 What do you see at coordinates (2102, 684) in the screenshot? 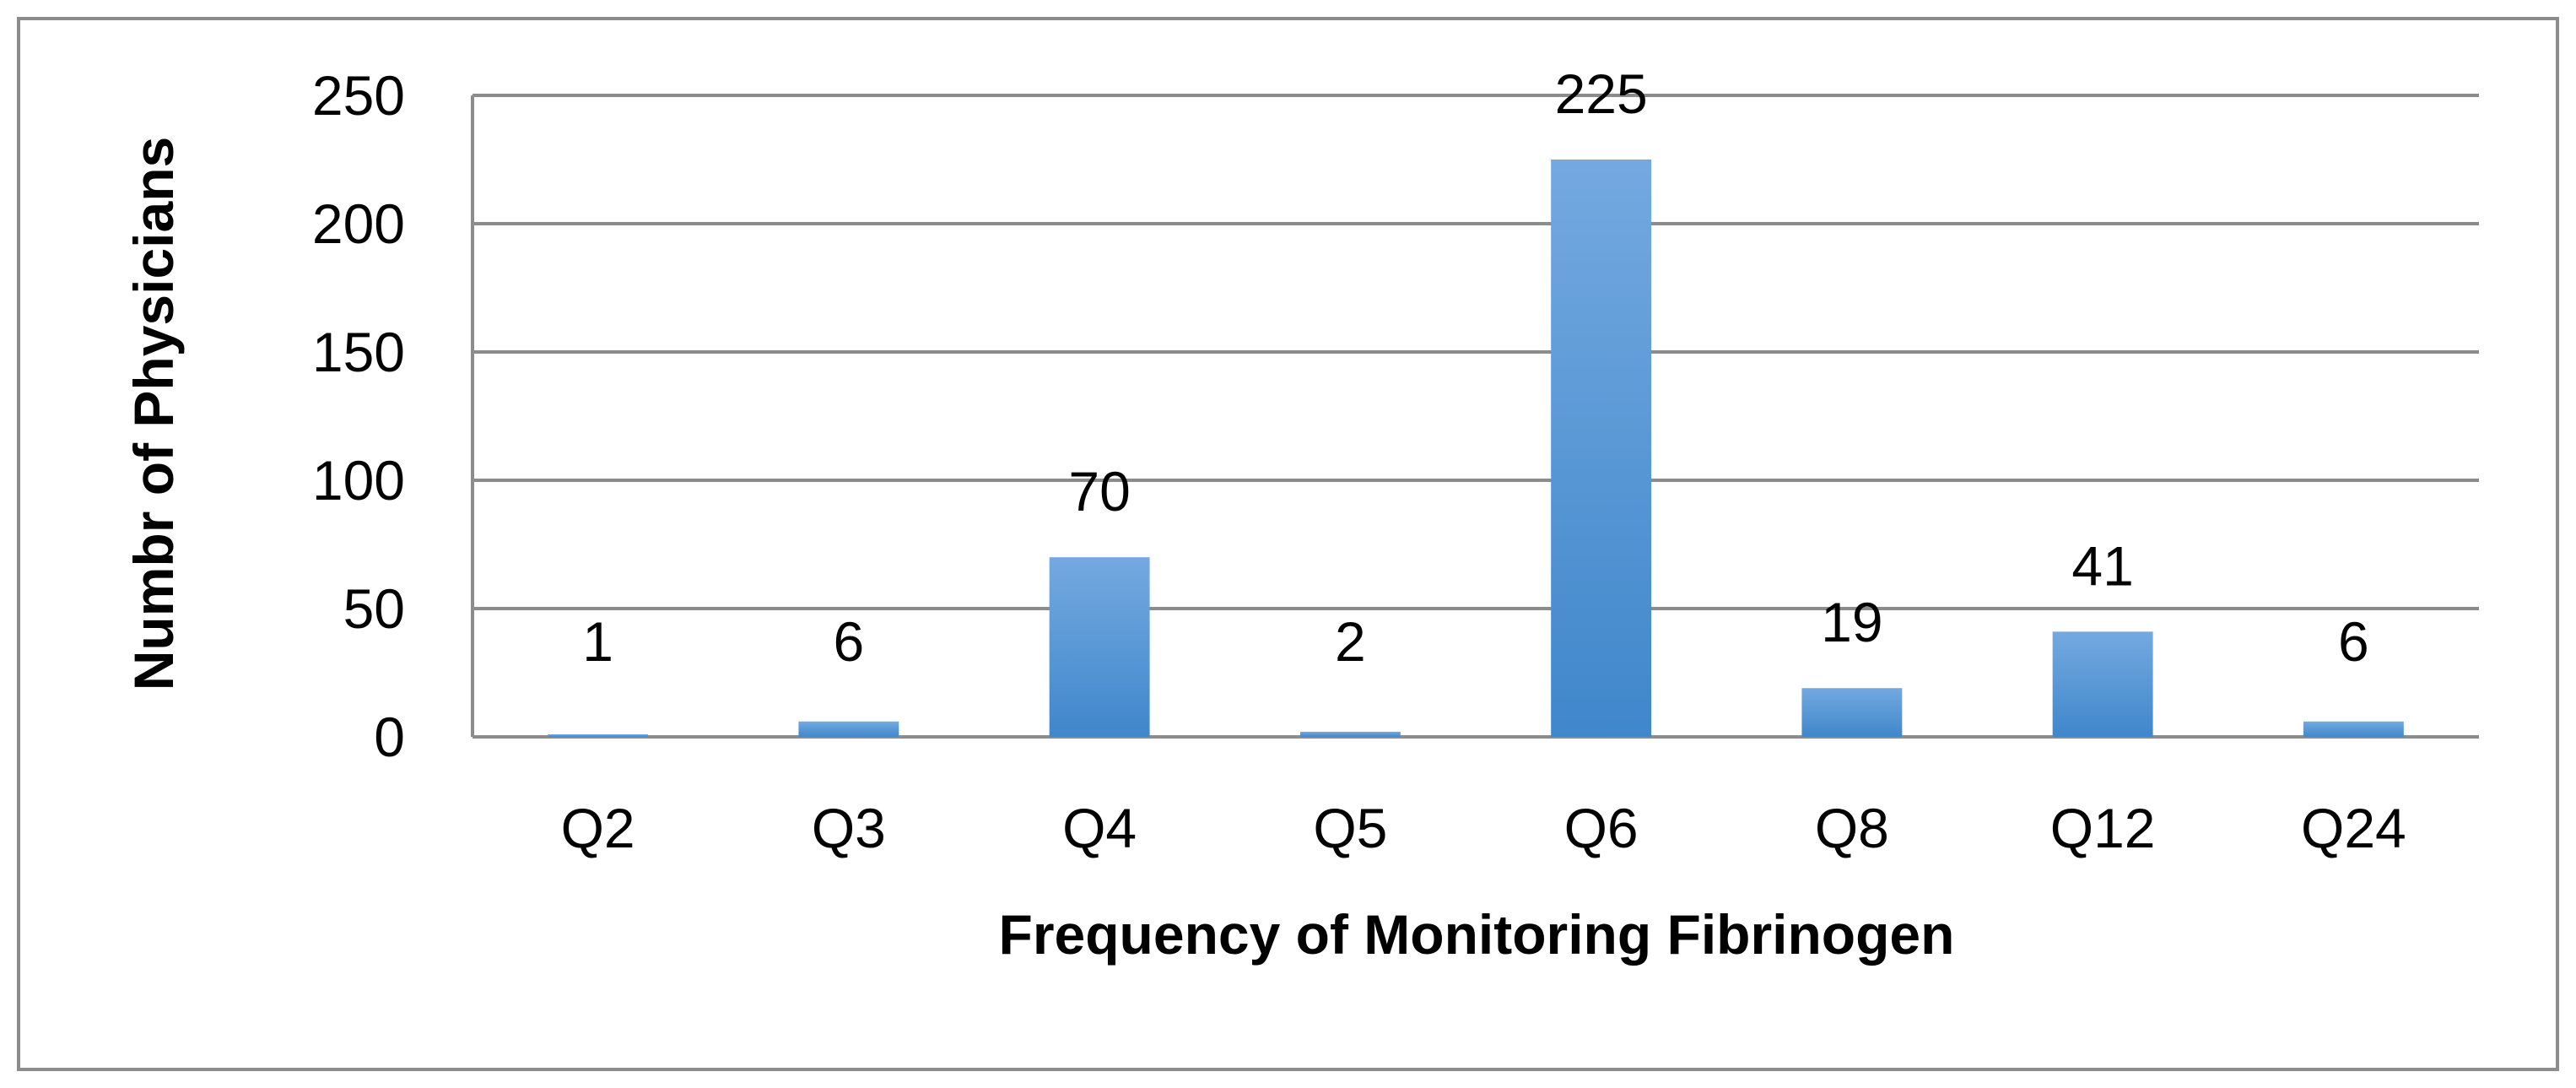
I see `bar-q12` at bounding box center [2102, 684].